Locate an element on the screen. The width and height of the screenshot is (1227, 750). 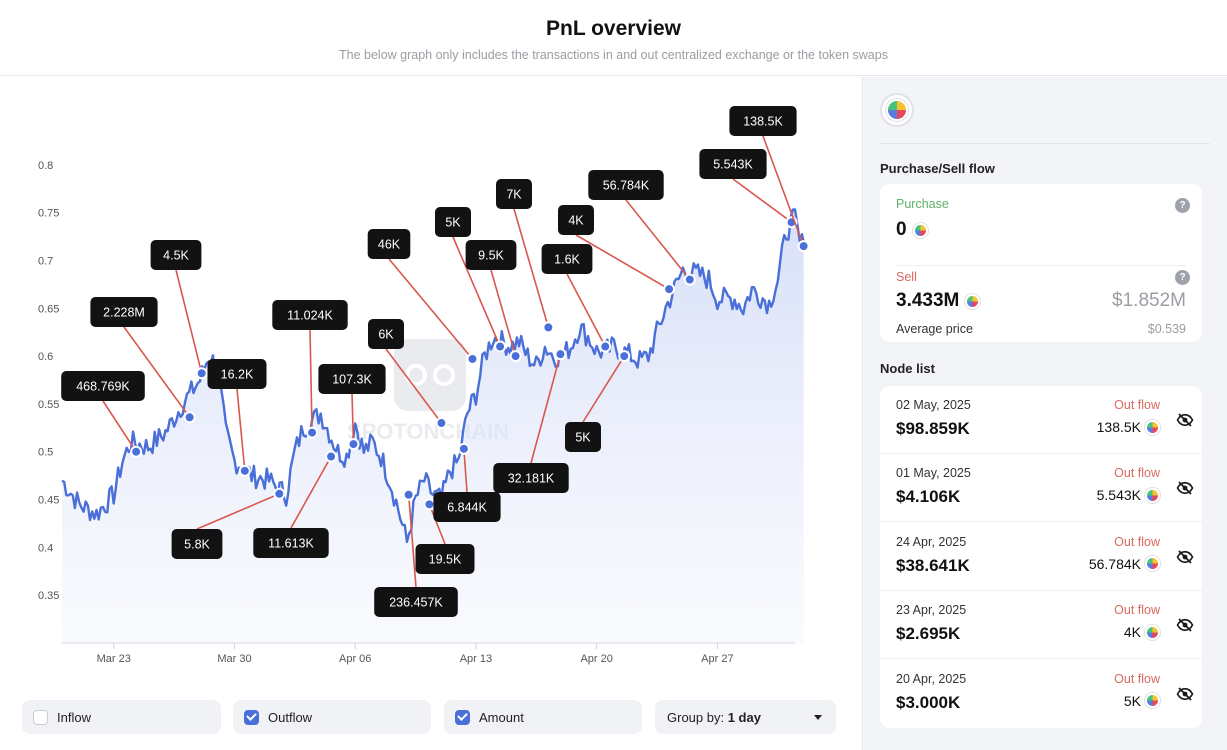
node-flow-type: Out flow is located at coordinates (1137, 610).